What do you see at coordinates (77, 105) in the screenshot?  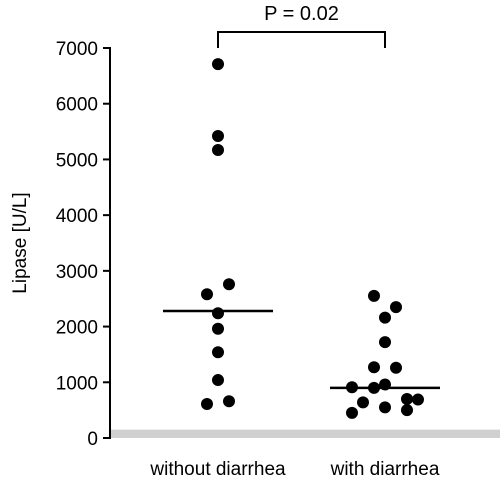 I see `y-tick-label: 6000` at bounding box center [77, 105].